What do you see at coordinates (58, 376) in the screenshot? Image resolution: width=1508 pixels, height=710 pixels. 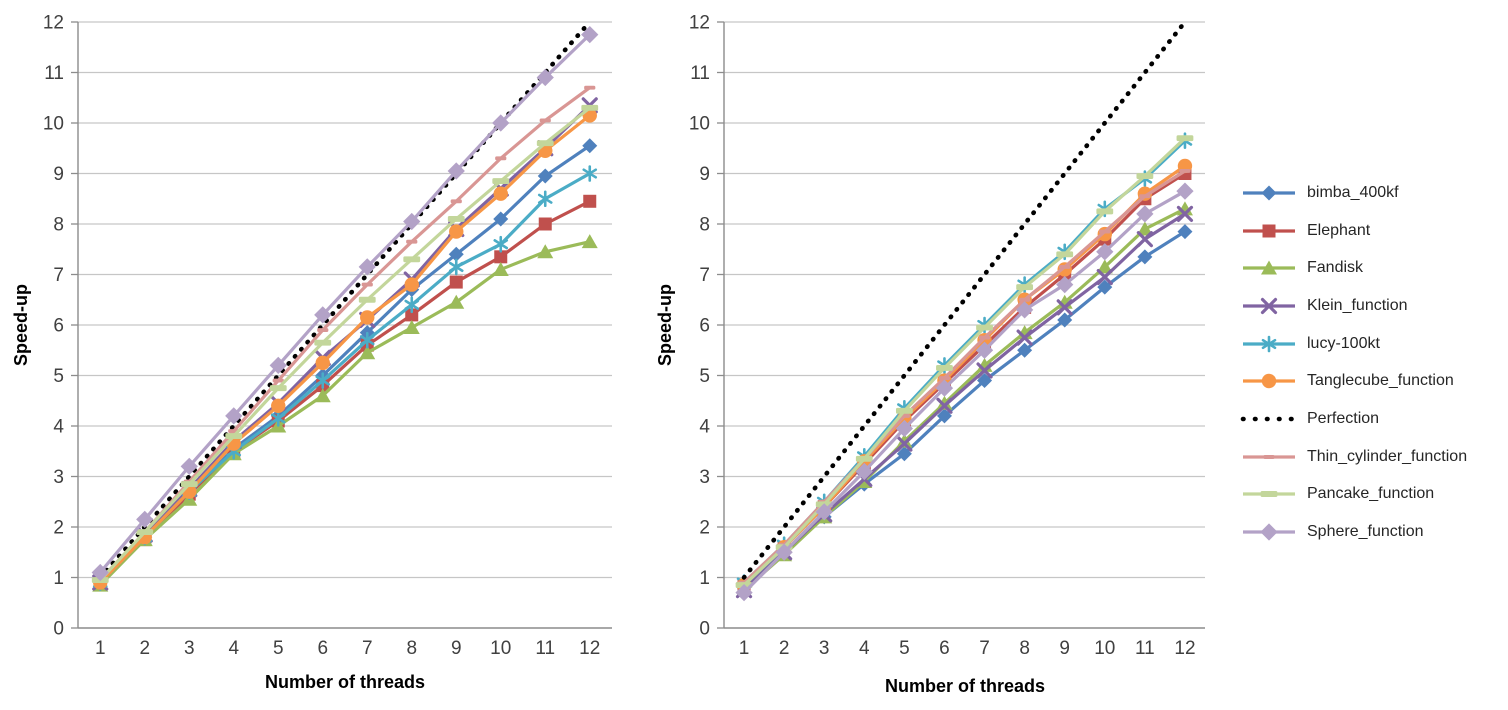 I see `y-tick-label: 5` at bounding box center [58, 376].